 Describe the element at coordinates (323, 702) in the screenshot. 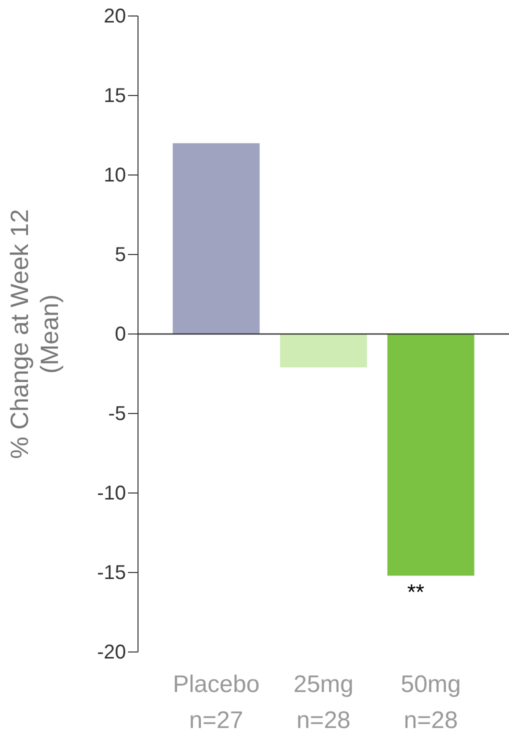

I see `x-tick-label: 25mg n=28` at that location.